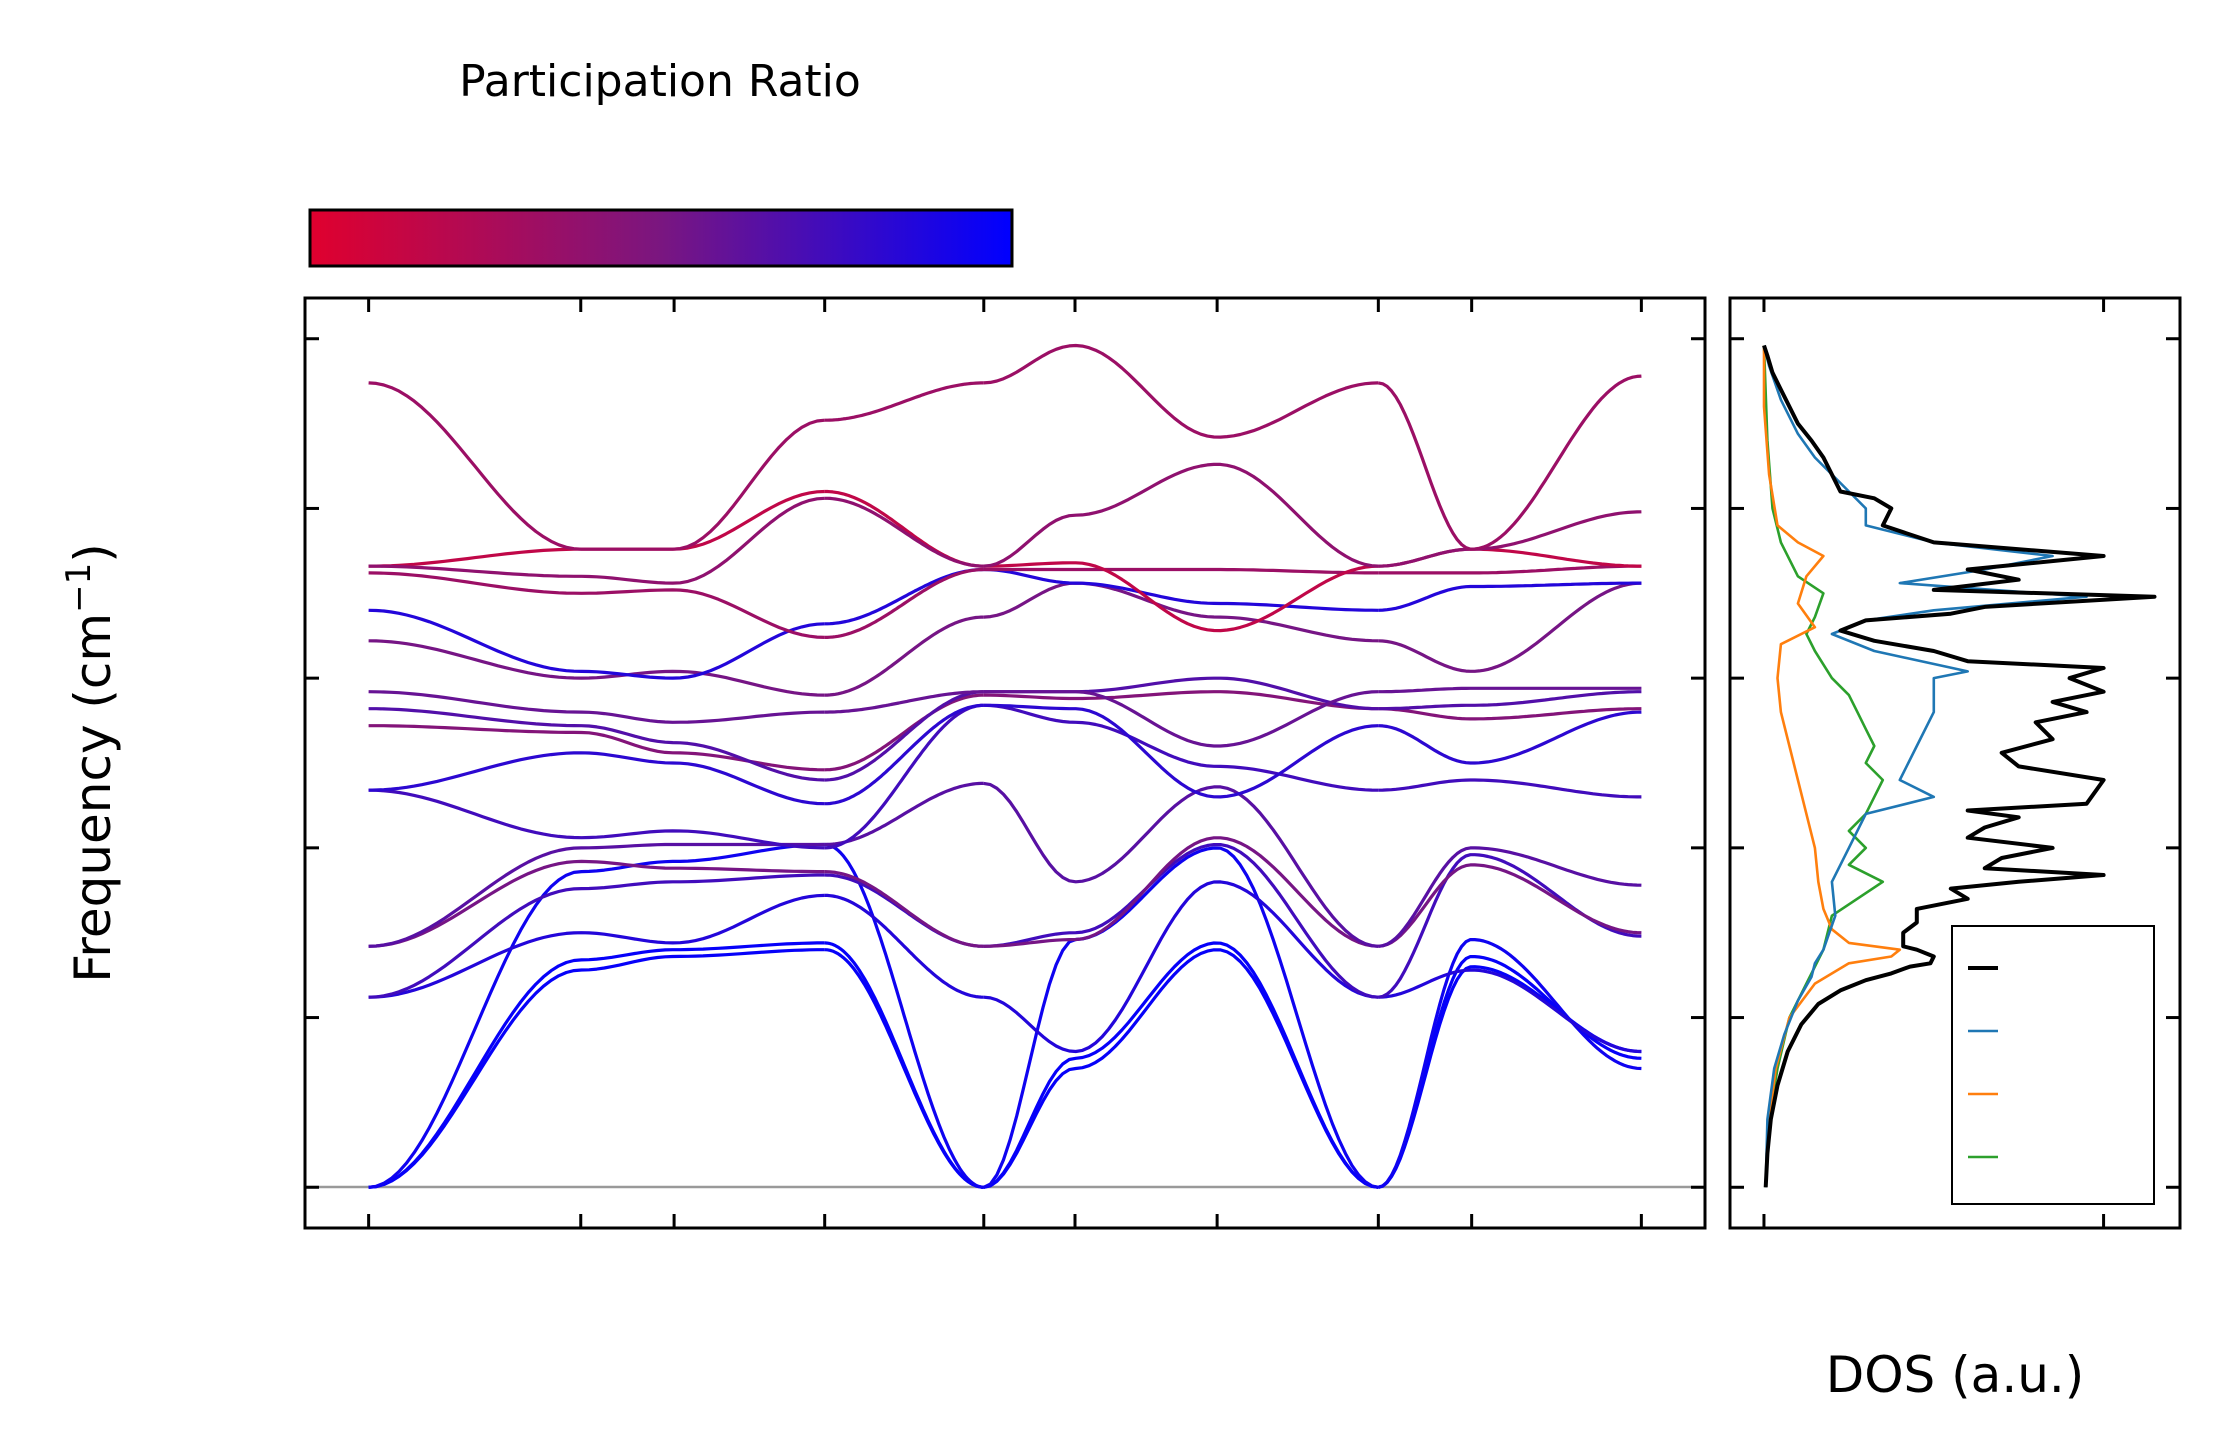  I want to click on legend, so click(2053, 1065).